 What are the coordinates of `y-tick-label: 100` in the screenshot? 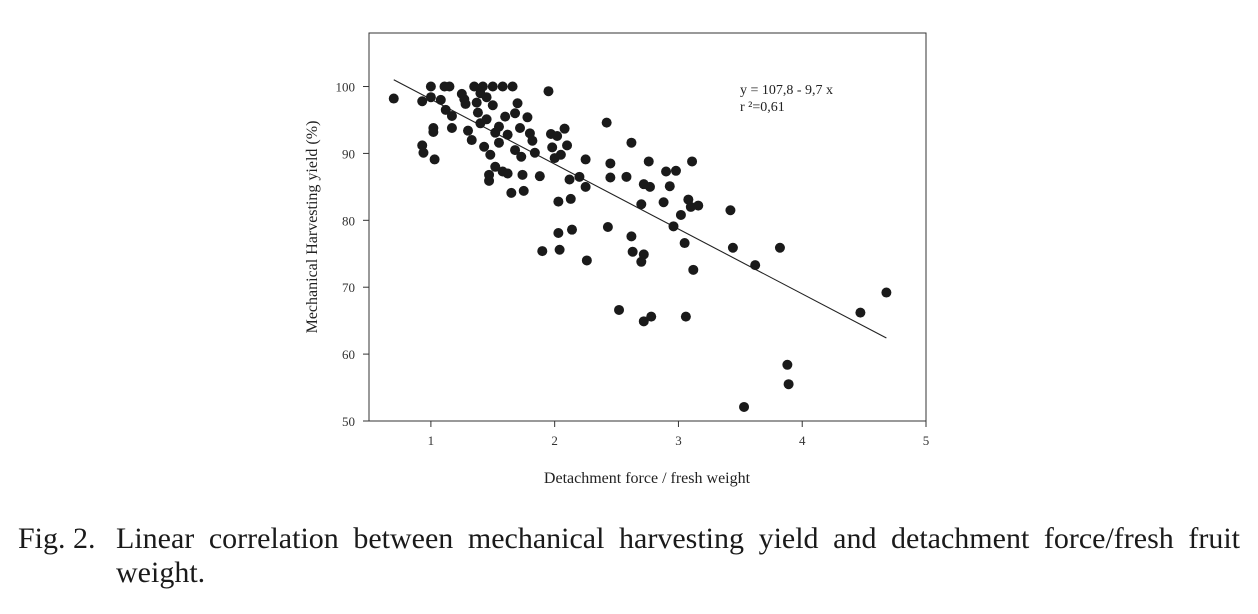 It's located at (346, 87).